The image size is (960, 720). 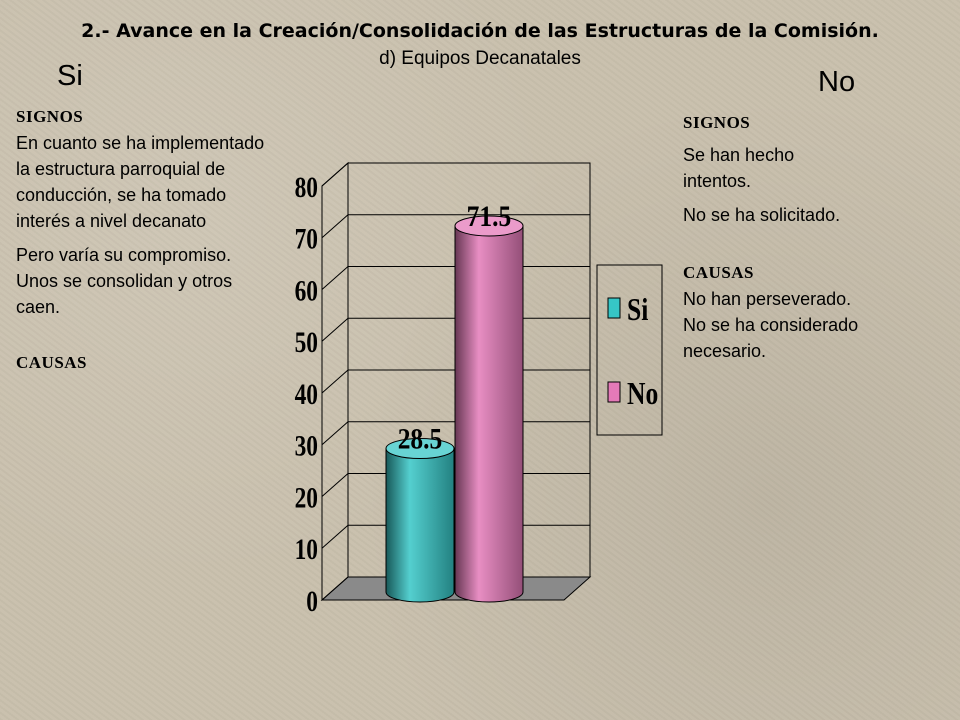 I want to click on no-signos-text-1: Se han hecho intentos., so click(x=739, y=168).